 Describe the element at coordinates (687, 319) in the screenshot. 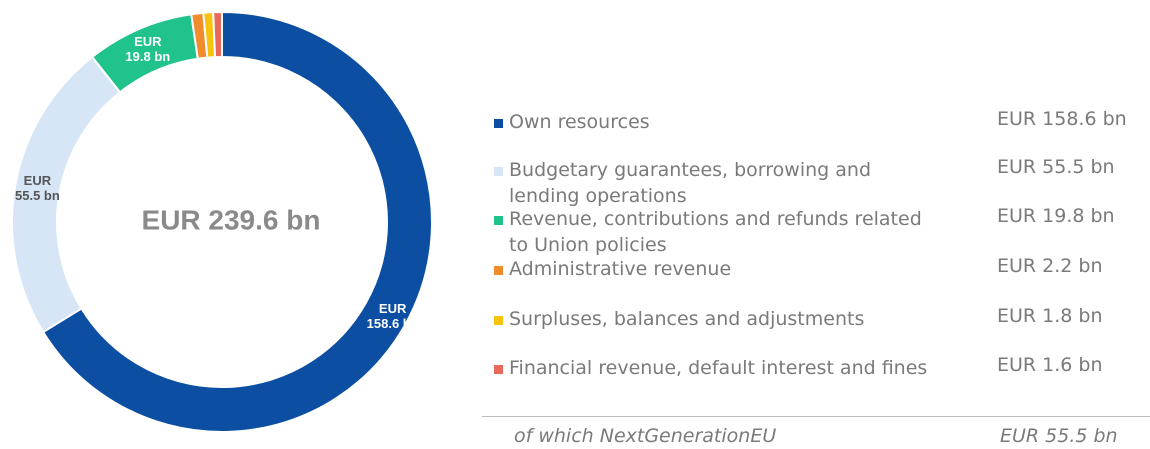

I see `legend-label: Surpluses, balances and adjustments` at that location.